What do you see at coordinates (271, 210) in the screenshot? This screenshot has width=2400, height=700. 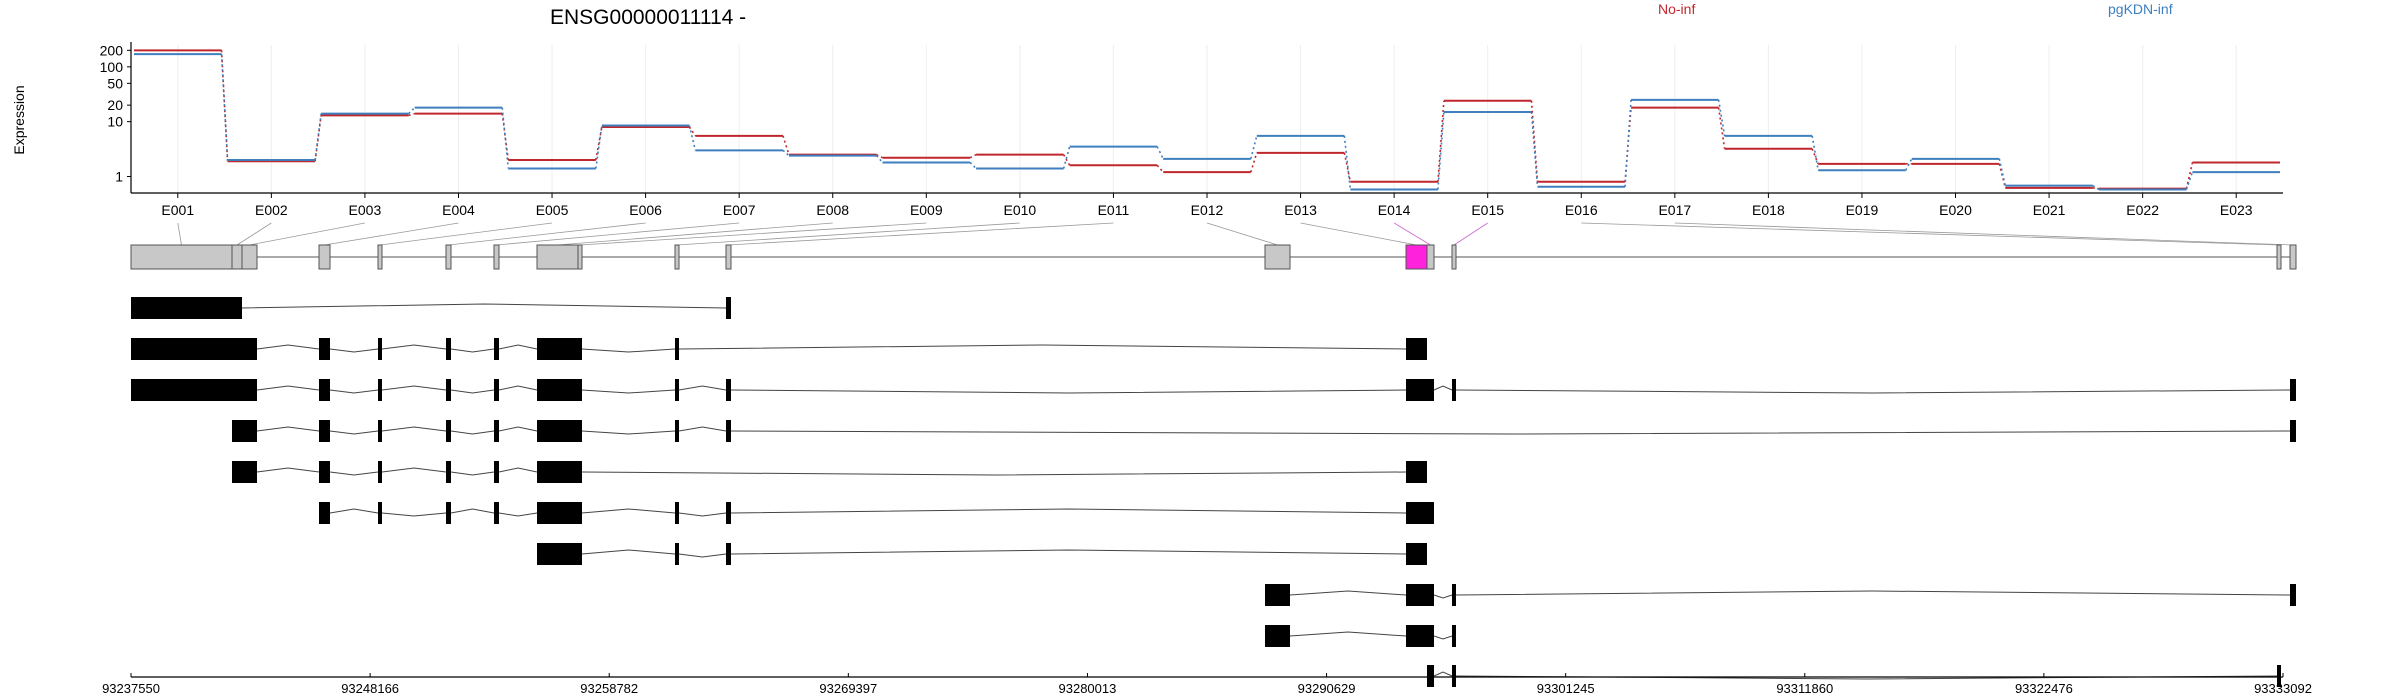 I see `x-tick-label: E002` at bounding box center [271, 210].